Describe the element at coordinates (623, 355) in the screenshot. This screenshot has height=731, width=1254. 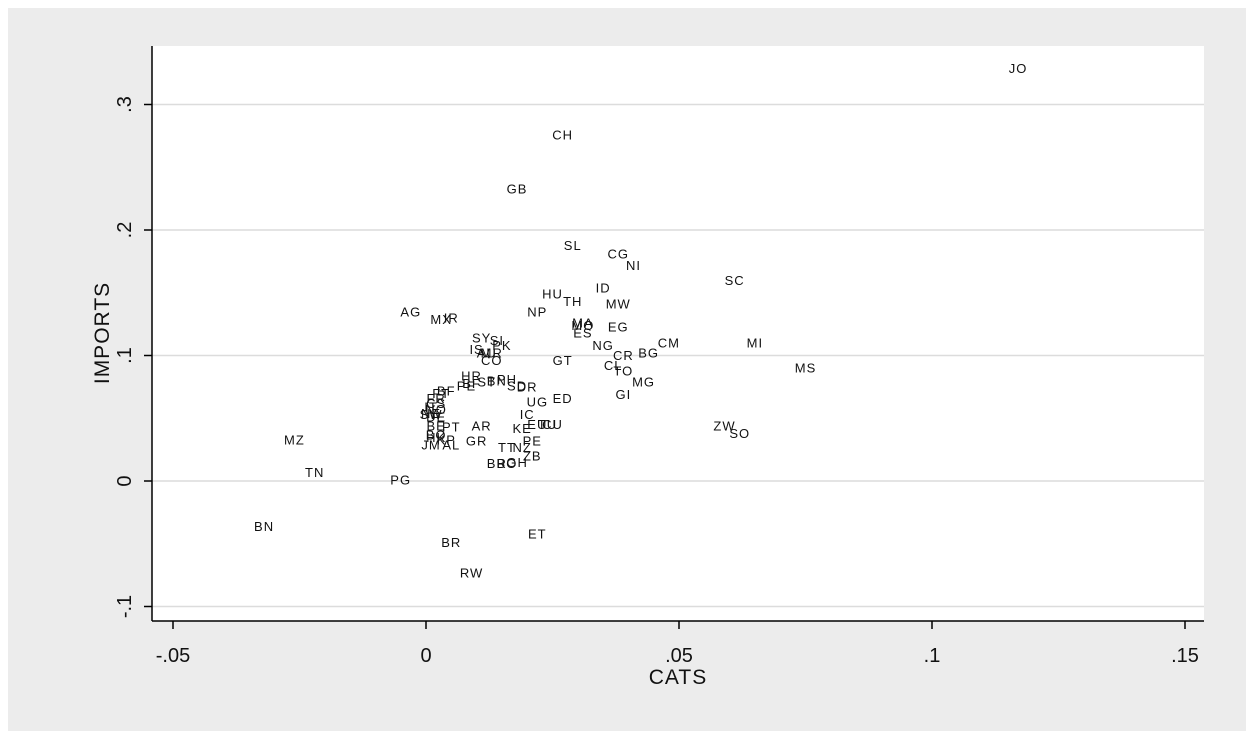
I see `point-label-cr: CR` at that location.